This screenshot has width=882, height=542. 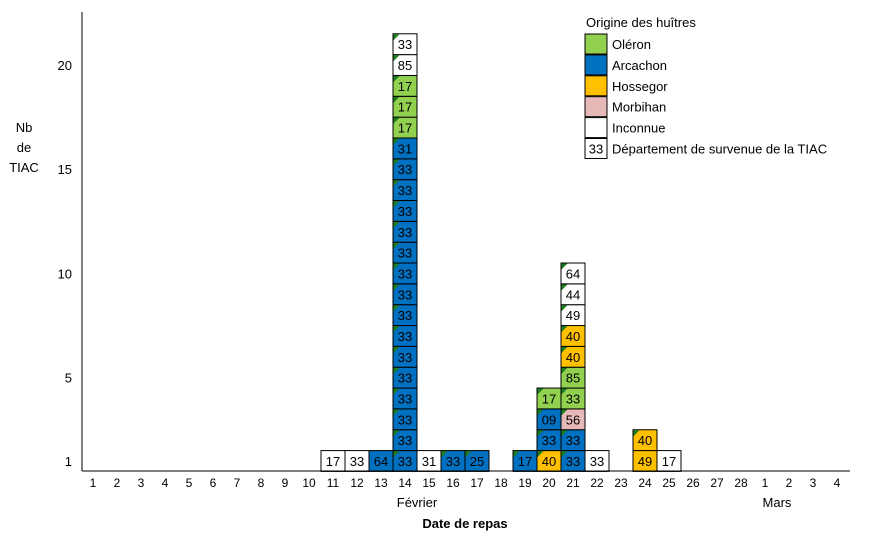 What do you see at coordinates (631, 44) in the screenshot?
I see `legend-label: Oléron` at bounding box center [631, 44].